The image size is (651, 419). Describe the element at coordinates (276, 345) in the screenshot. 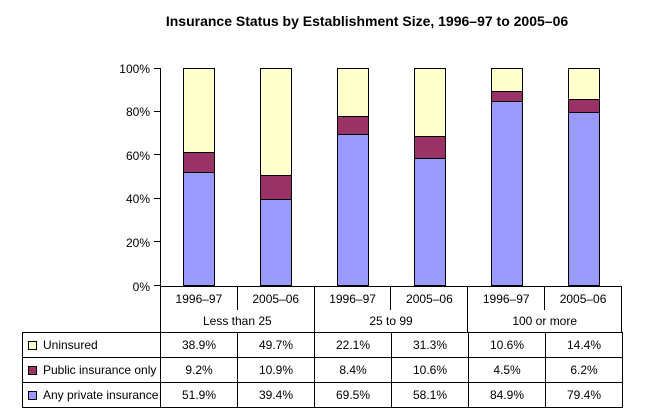

I see `table-cell: 49.7%` at that location.